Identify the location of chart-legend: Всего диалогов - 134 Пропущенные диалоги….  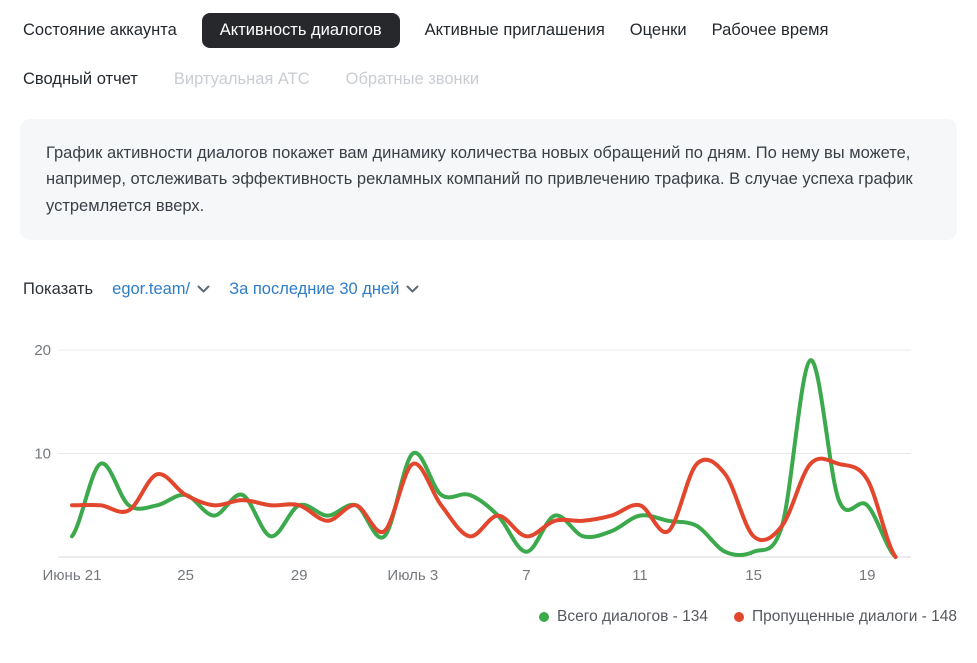
(488, 614).